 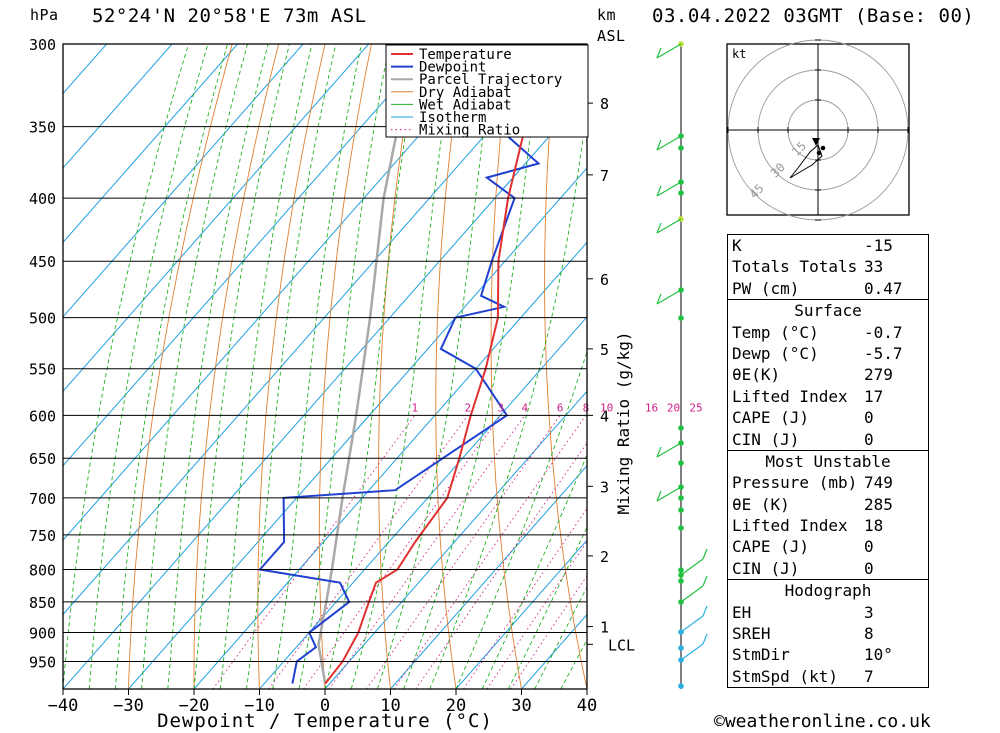 I want to click on height-unit-km: km, so click(x=607, y=15).